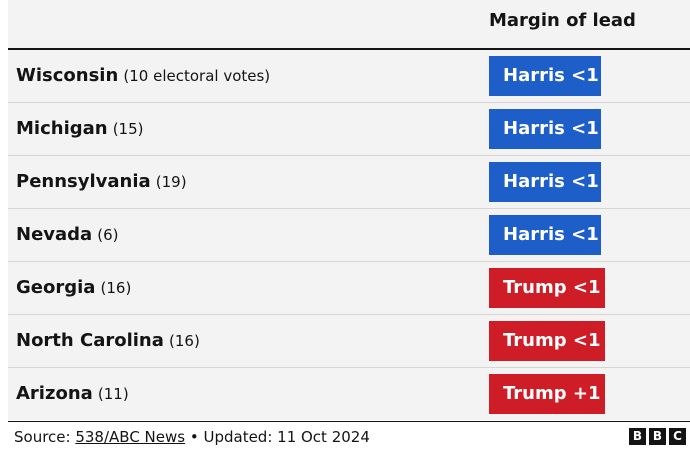 This screenshot has width=690, height=450. Describe the element at coordinates (677, 436) in the screenshot. I see `logo-letter-3: C` at that location.